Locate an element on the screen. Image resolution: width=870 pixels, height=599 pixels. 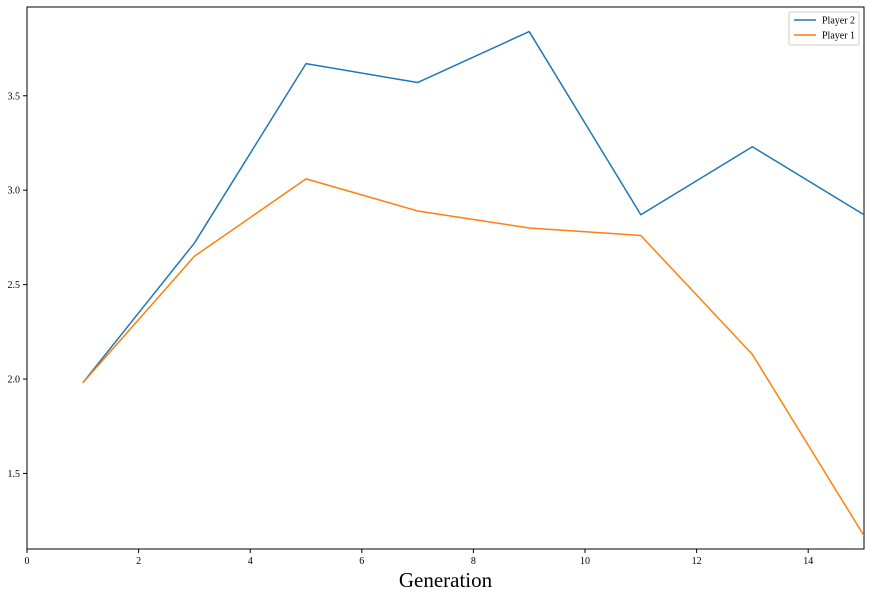
x-tick-label: 6 is located at coordinates (361, 561).